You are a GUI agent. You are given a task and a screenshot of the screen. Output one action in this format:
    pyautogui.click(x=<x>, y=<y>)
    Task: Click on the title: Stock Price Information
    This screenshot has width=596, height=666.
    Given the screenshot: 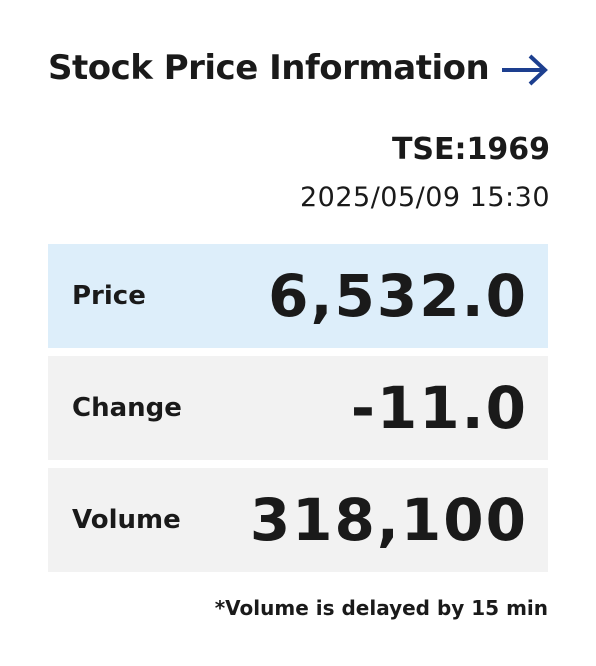 What is the action you would take?
    pyautogui.click(x=269, y=68)
    